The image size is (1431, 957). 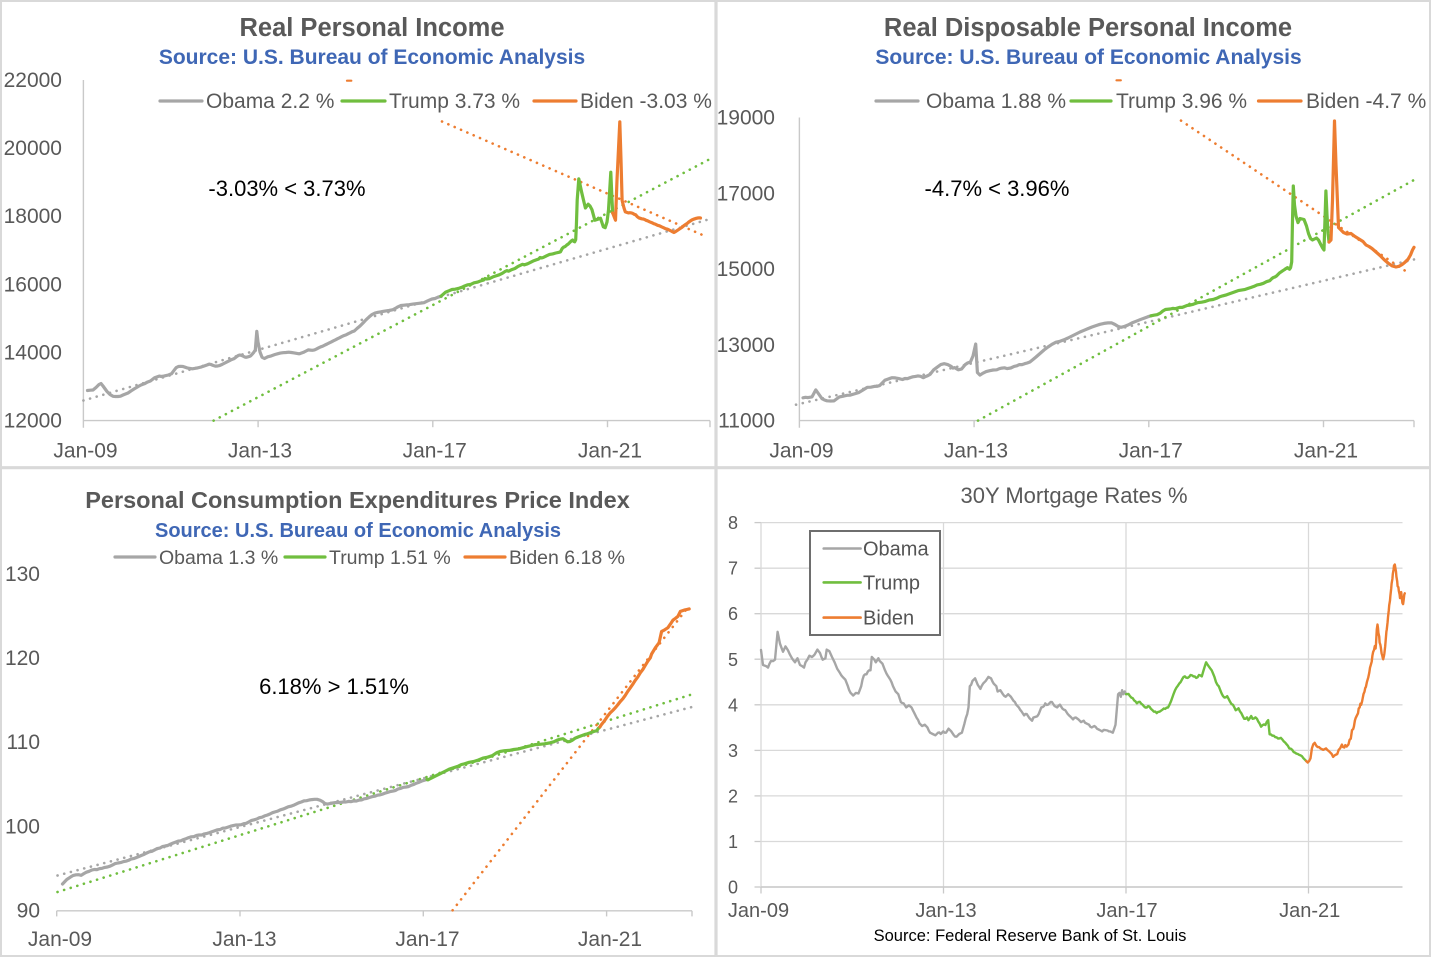 What do you see at coordinates (891, 583) in the screenshot?
I see `svg-text: Trump` at bounding box center [891, 583].